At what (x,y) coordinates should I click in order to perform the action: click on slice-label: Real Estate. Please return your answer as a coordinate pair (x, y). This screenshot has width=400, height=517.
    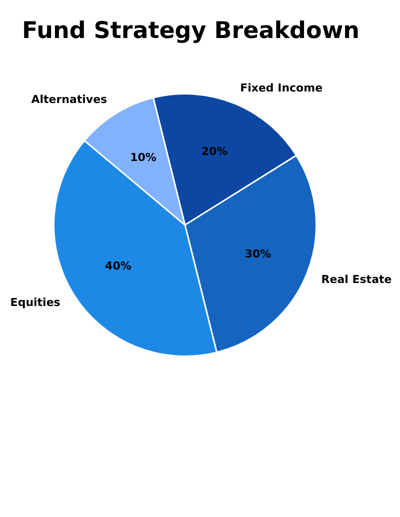
    Looking at the image, I should click on (356, 279).